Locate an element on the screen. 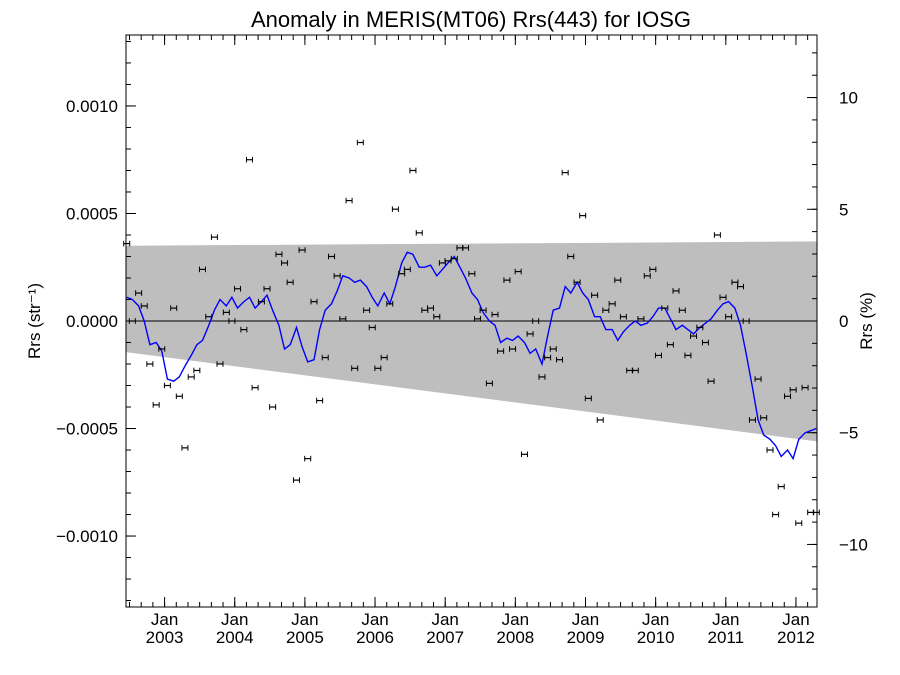 The height and width of the screenshot is (675, 900). y-axis-label-right: Rrs (%) is located at coordinates (866, 321).